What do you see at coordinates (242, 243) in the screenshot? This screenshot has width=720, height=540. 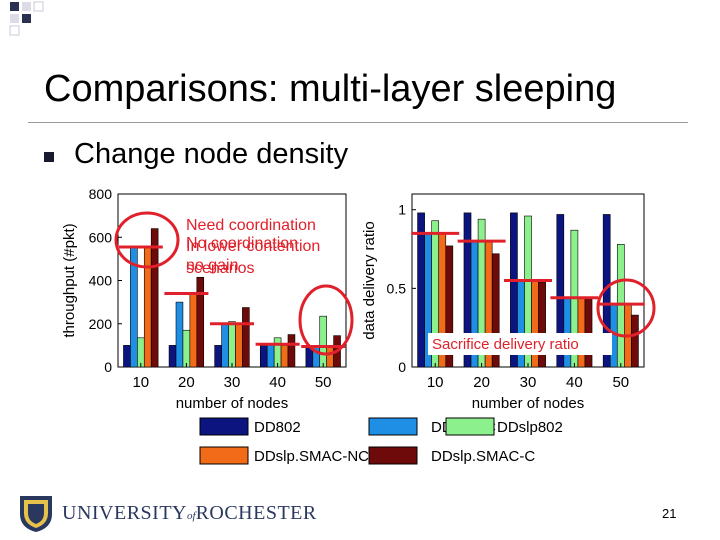 I see `annotation-no-coordination: No coordination` at bounding box center [242, 243].